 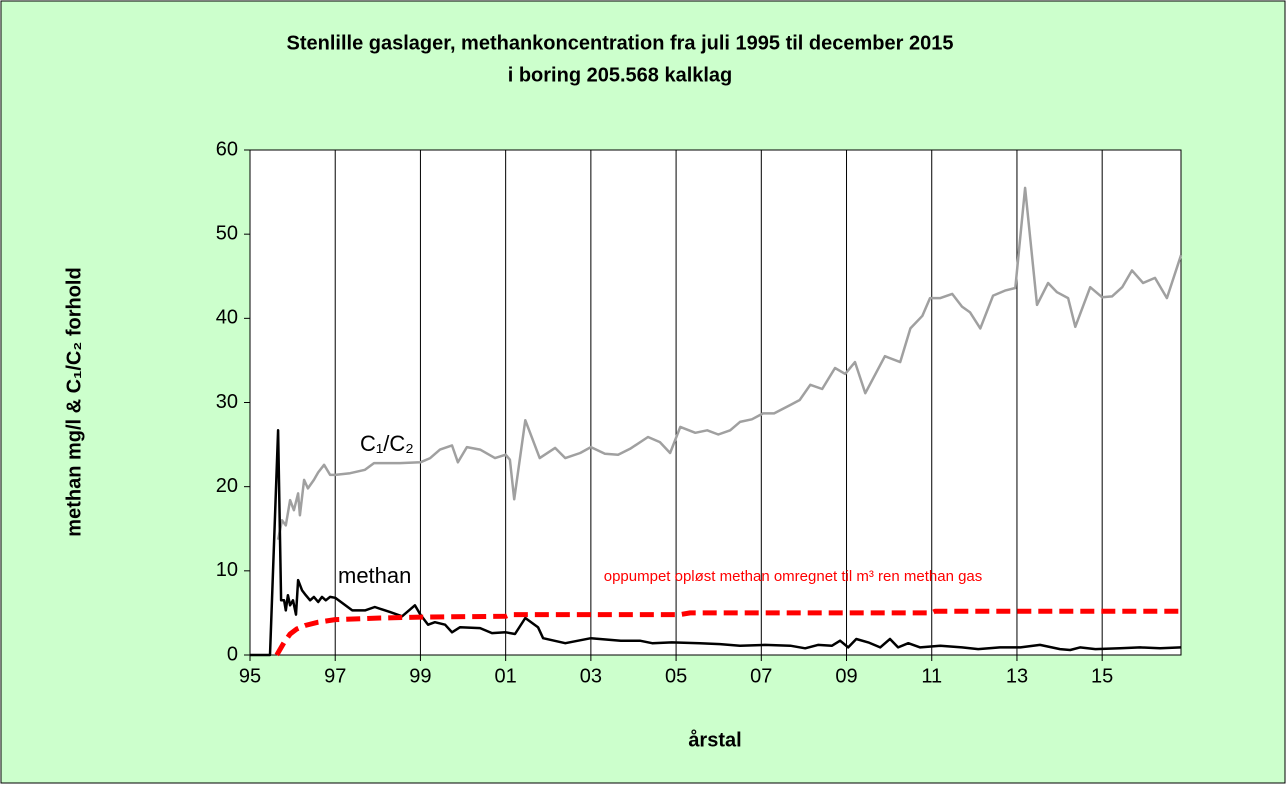 What do you see at coordinates (761, 676) in the screenshot?
I see `x-tick-label: 07` at bounding box center [761, 676].